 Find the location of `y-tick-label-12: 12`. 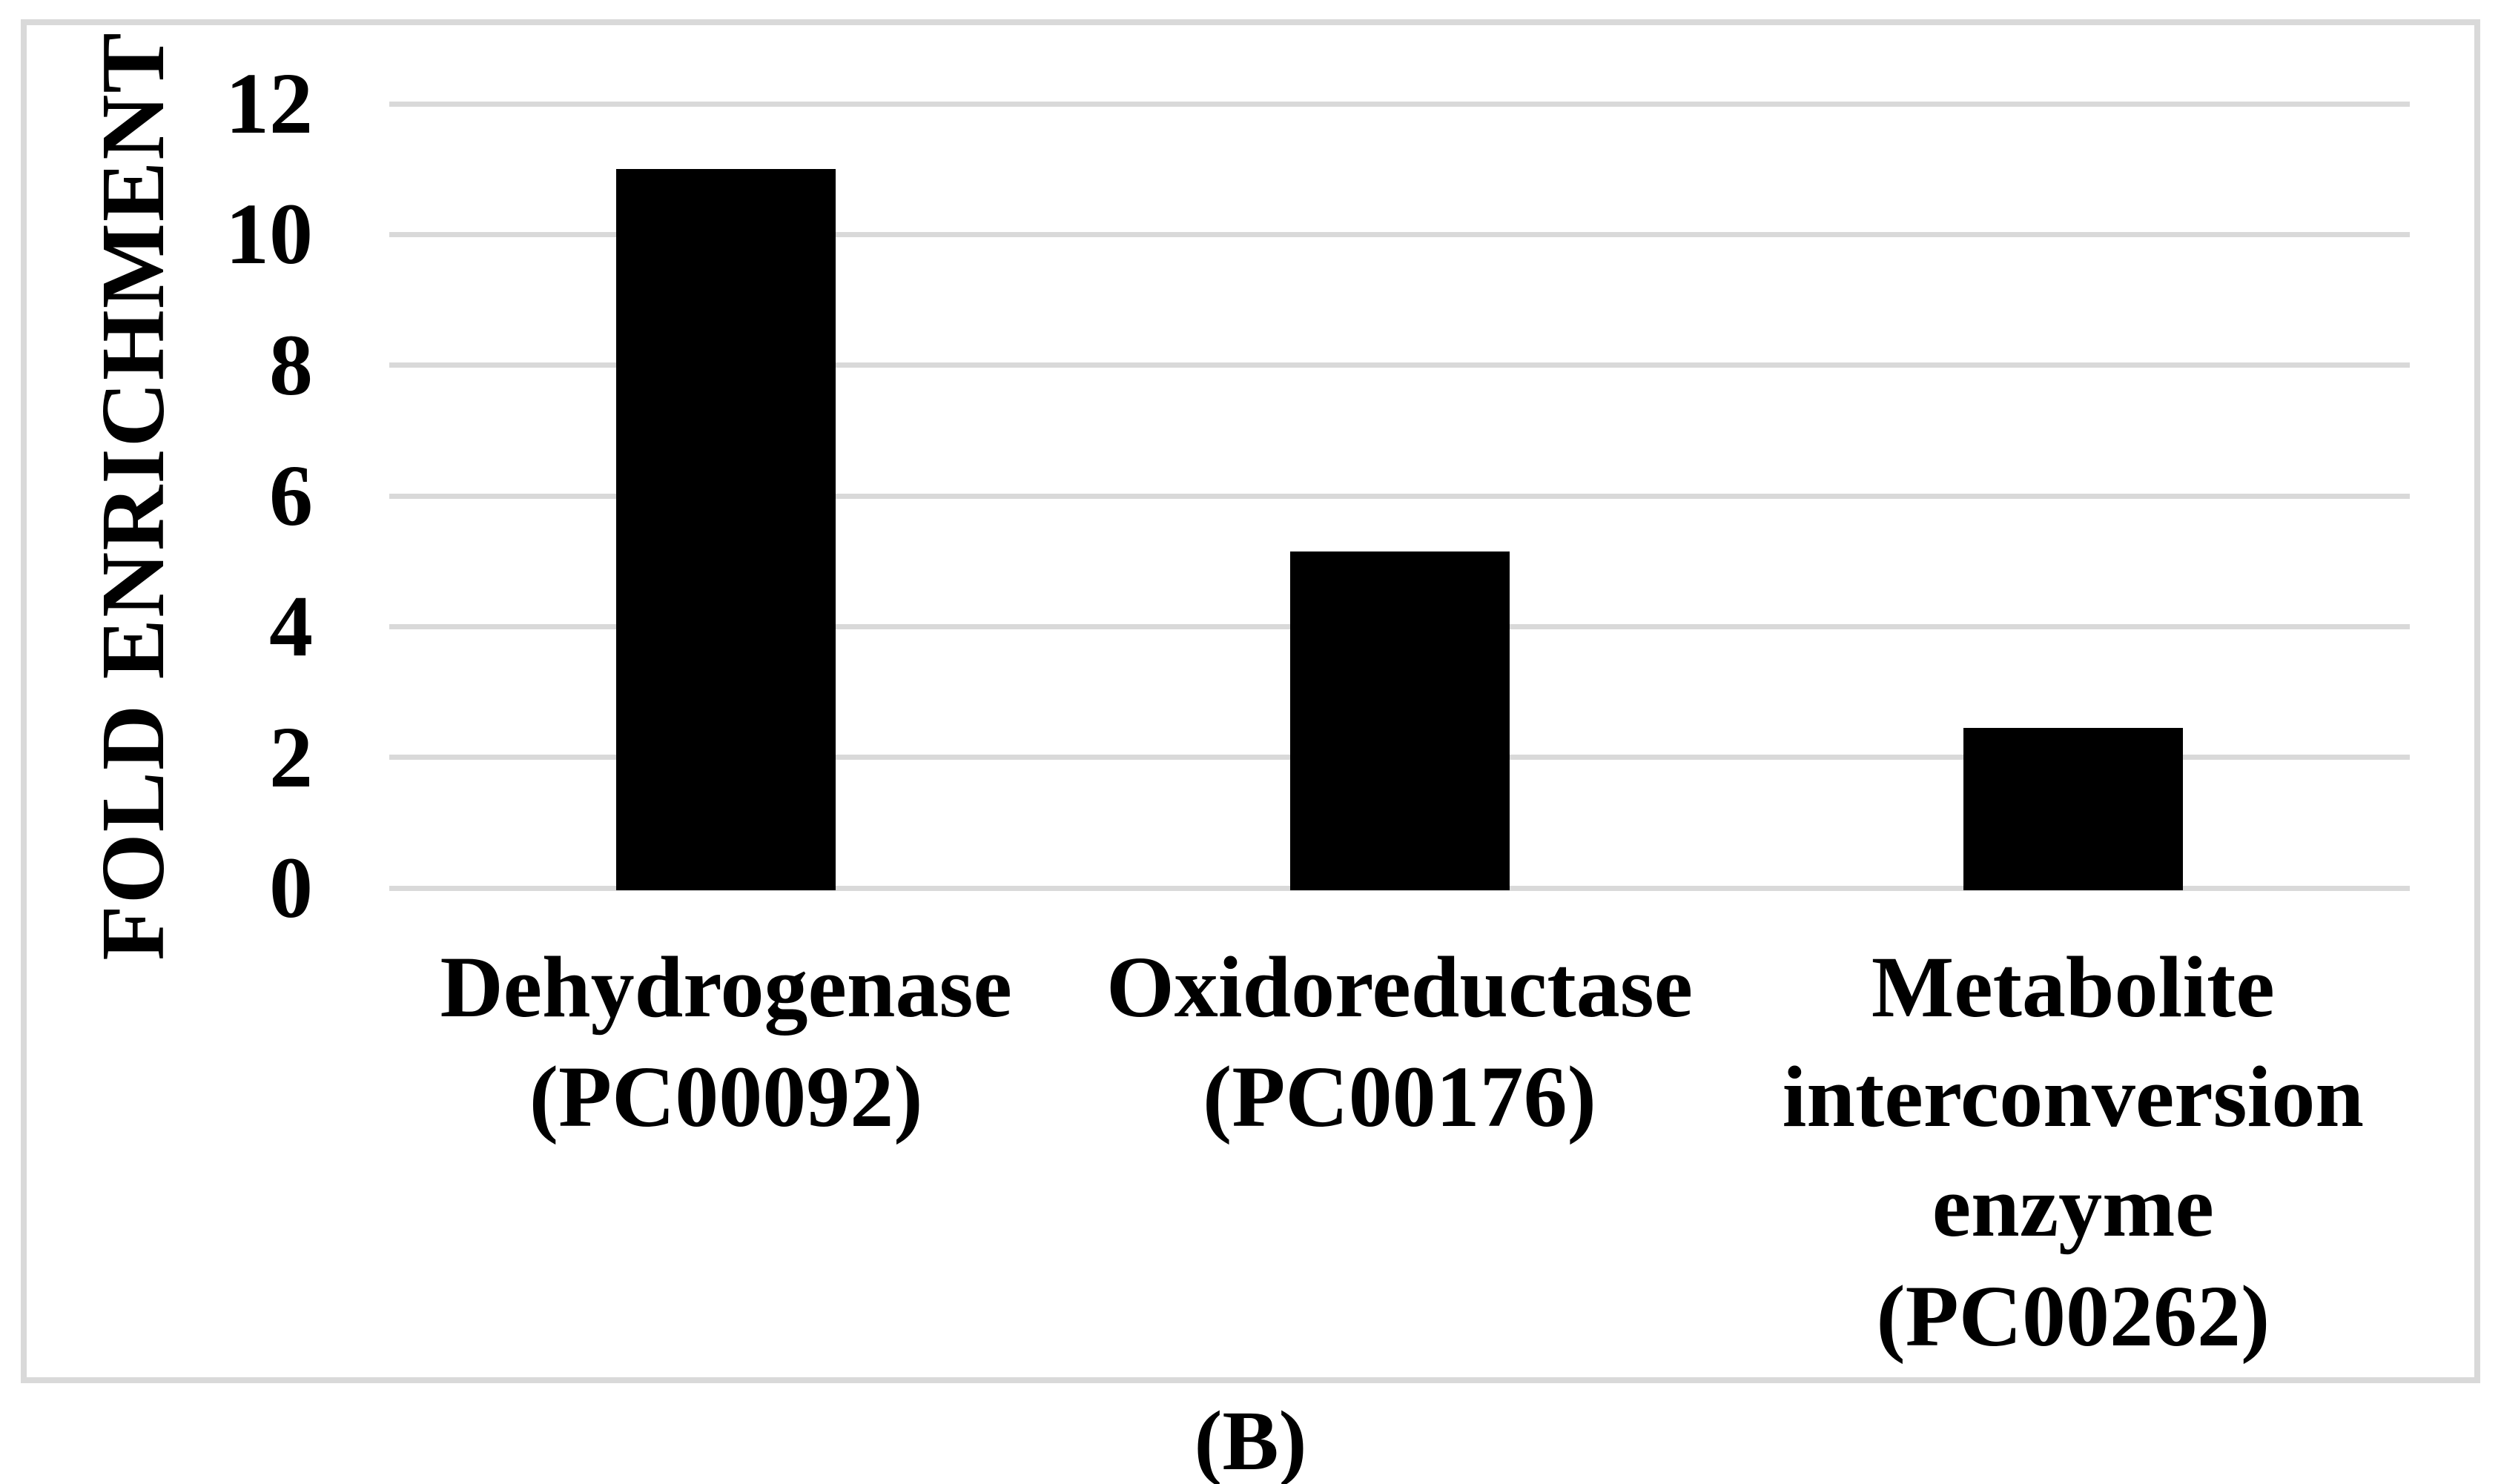

y-tick-label-12: 12 is located at coordinates (269, 104).